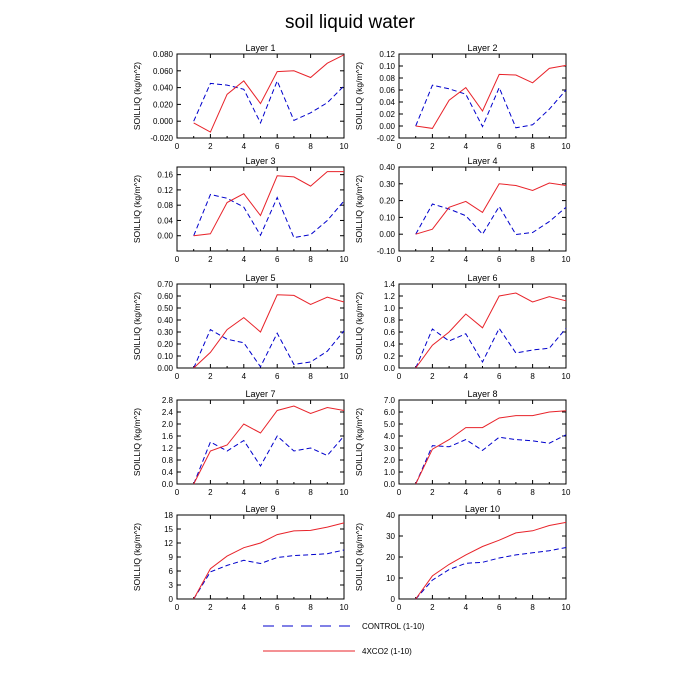  I want to click on y-tick-label: 0.4, so click(168, 472).